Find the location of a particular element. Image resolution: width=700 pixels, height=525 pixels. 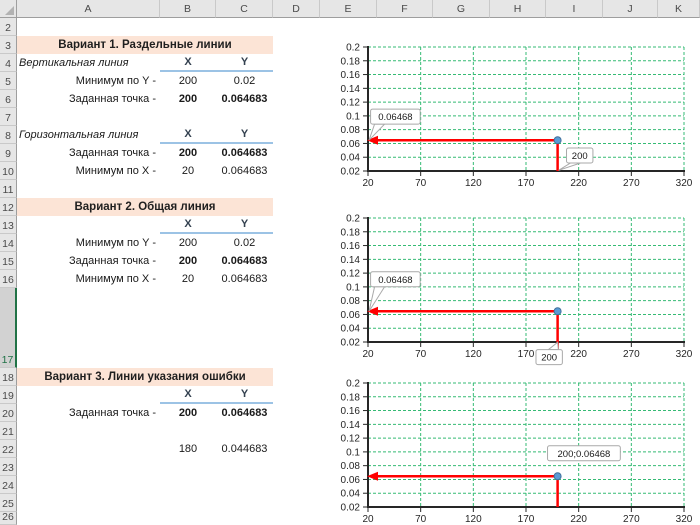

cell-C14: 0.02 is located at coordinates (244, 243).